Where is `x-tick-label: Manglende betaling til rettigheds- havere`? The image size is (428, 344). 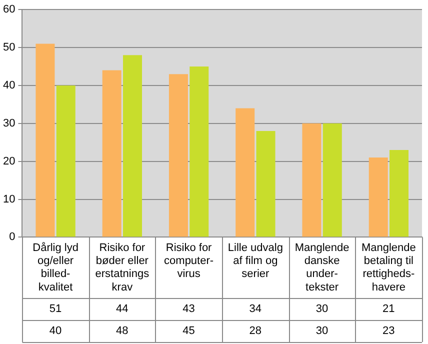 x-tick-label: Manglende betaling til rettigheds- havere is located at coordinates (388, 268).